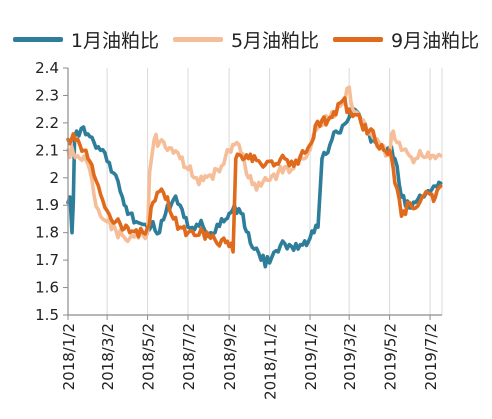 The image size is (492, 419). I want to click on x-tick-label: 2018/7/2, so click(189, 356).